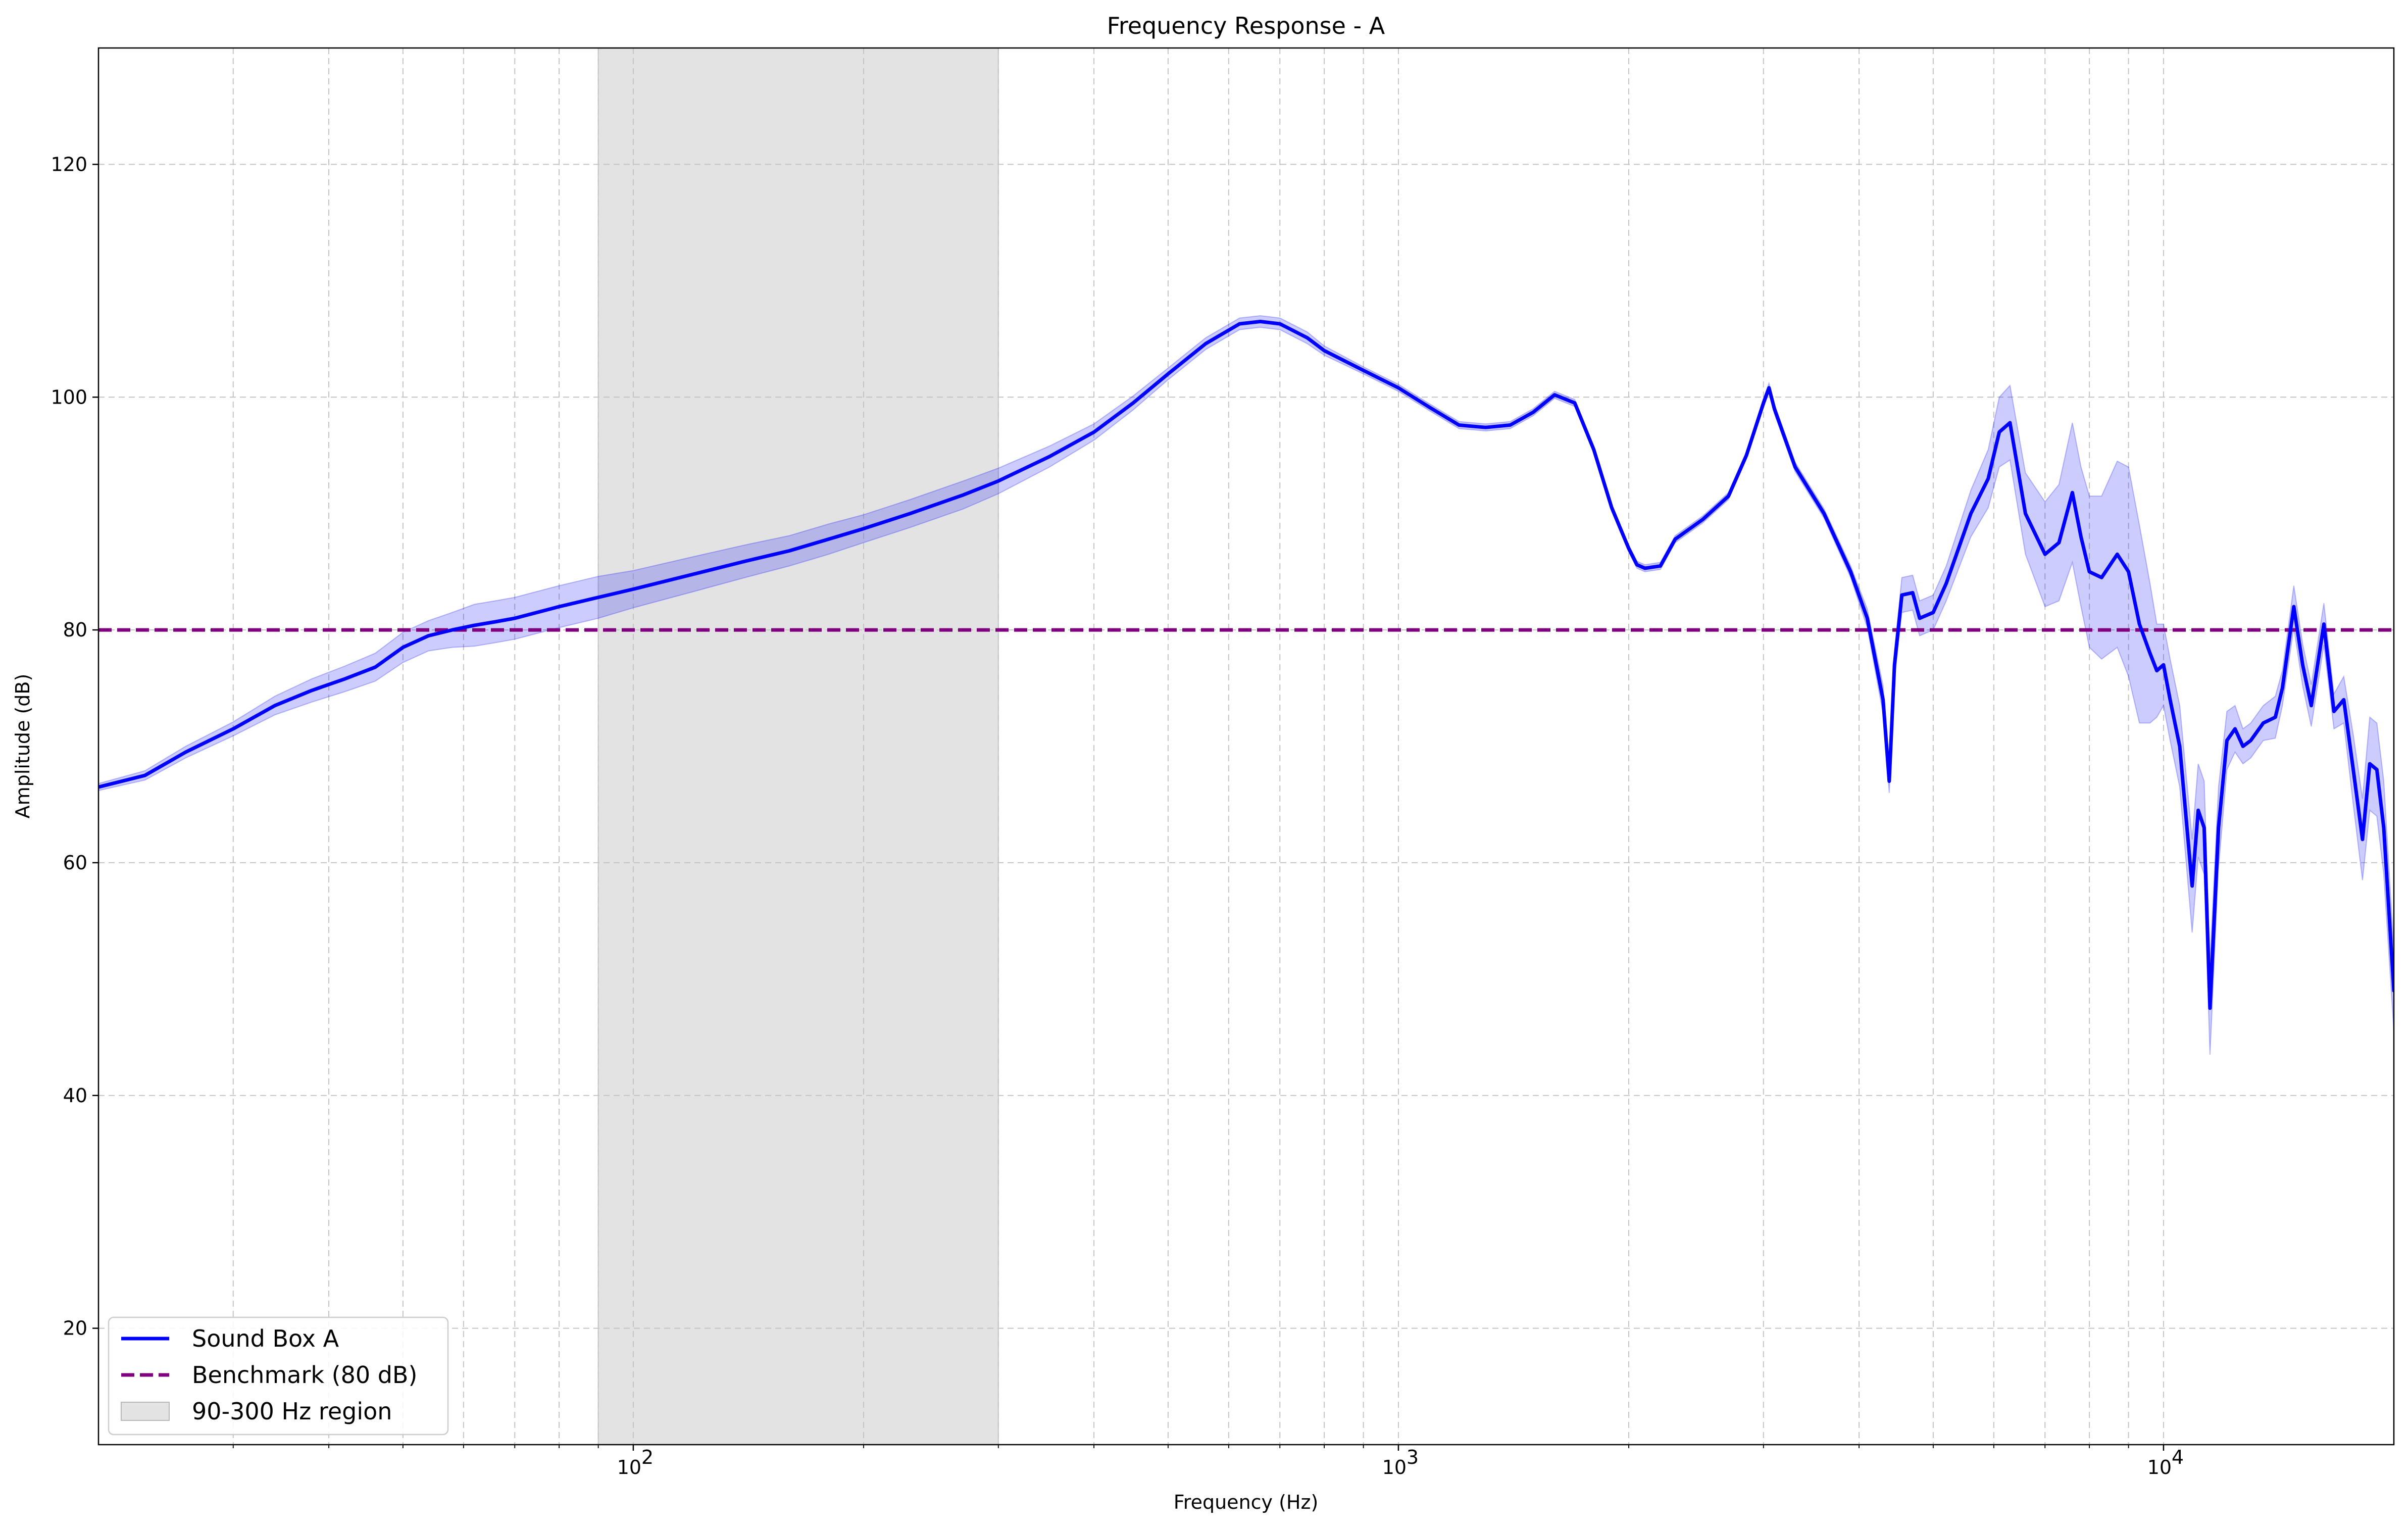 The width and height of the screenshot is (2408, 1529). Describe the element at coordinates (69, 164) in the screenshot. I see `y-tick-label: 120` at that location.